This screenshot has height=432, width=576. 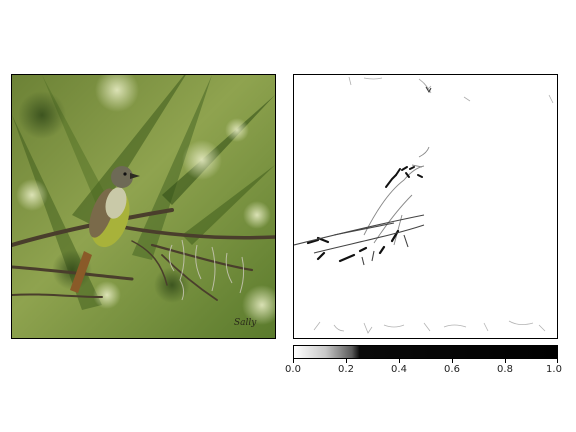 I want to click on colorbar-tick-label: 0.8, so click(x=505, y=369).